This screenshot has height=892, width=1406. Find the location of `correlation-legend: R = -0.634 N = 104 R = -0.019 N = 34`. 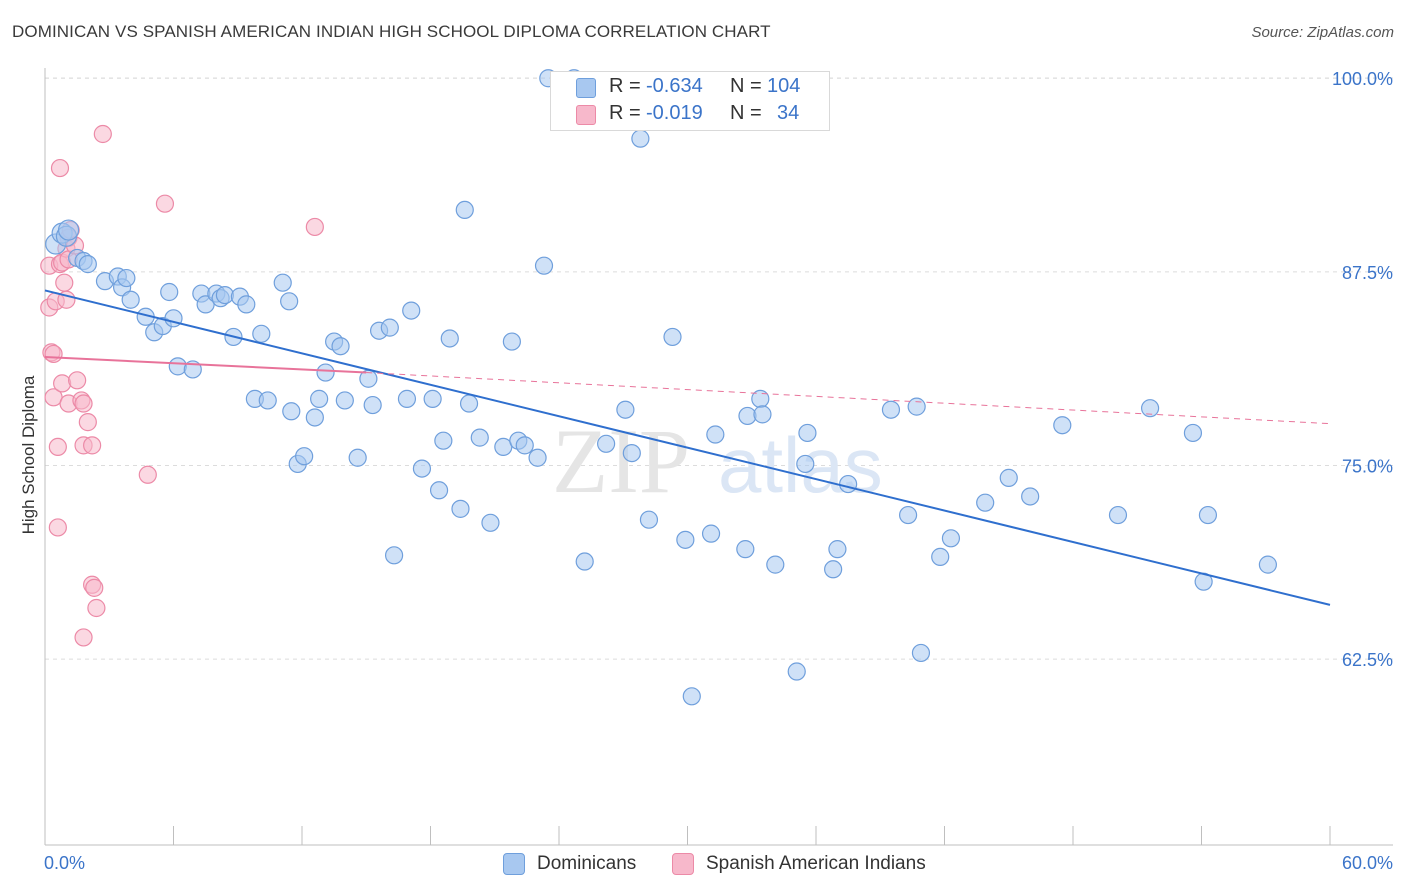

correlation-legend: R = -0.634 N = 104 R = -0.019 N = 34 is located at coordinates (690, 101).